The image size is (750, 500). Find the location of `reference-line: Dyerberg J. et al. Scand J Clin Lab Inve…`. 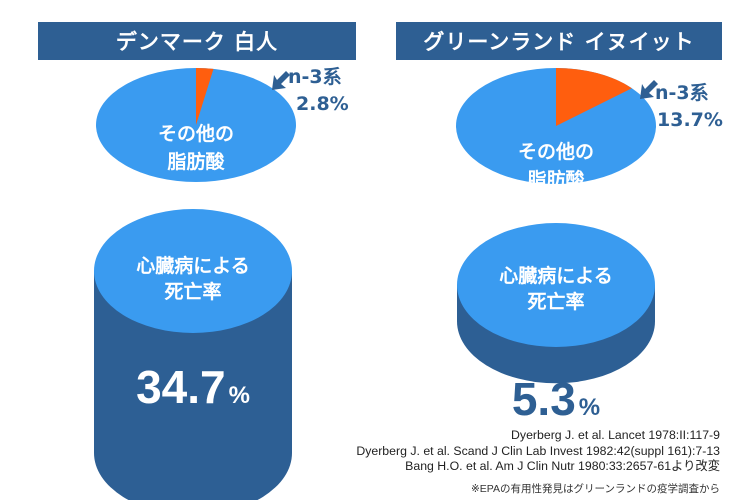

reference-line: Dyerberg J. et al. Scand J Clin Lab Inve… is located at coordinates (538, 450).